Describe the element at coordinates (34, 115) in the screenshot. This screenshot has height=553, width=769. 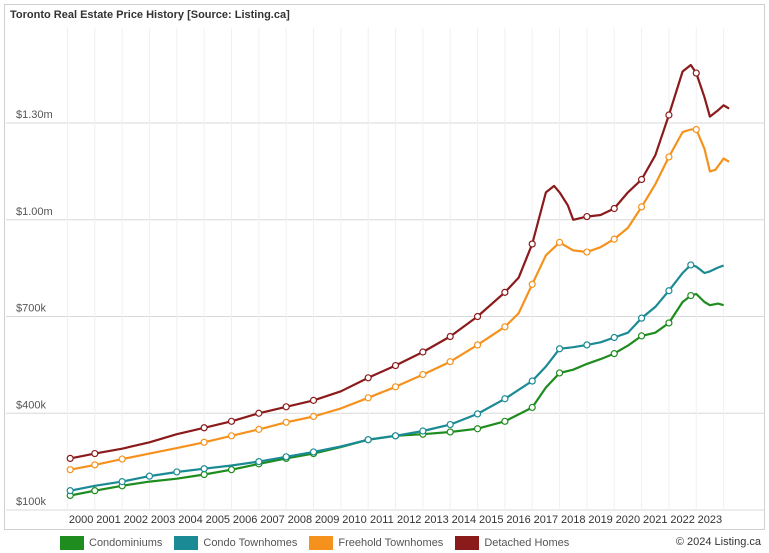
I see `y-tick-label: $1.30m` at that location.